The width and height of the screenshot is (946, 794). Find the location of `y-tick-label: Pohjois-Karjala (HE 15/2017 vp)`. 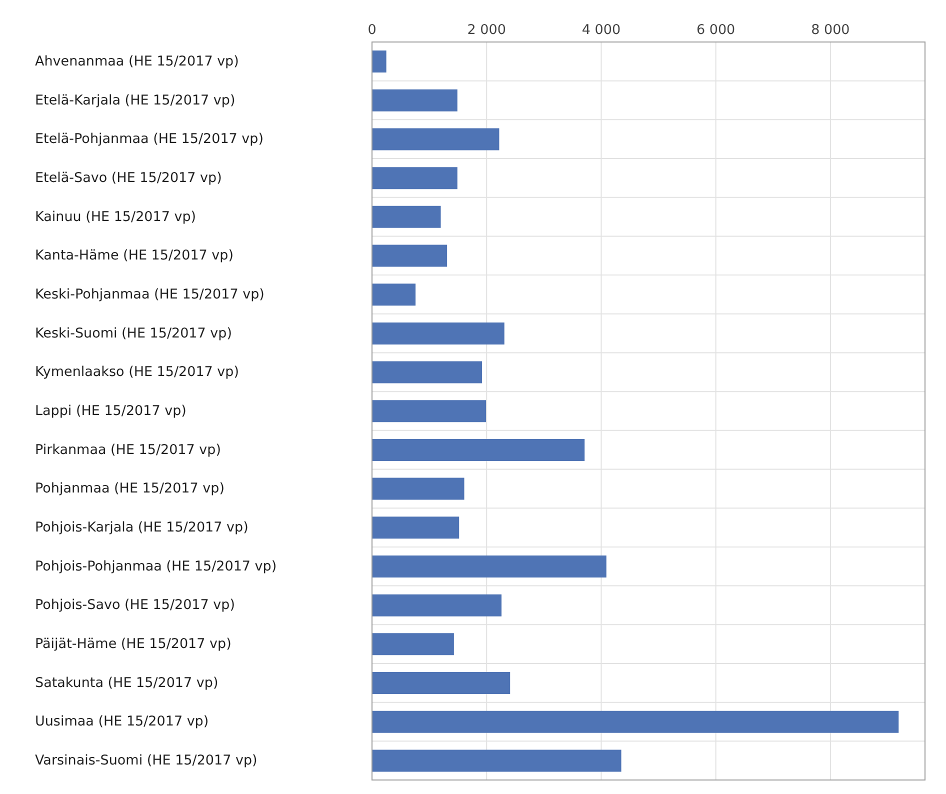

y-tick-label: Pohjois-Karjala (HE 15/2017 vp) is located at coordinates (141, 528).